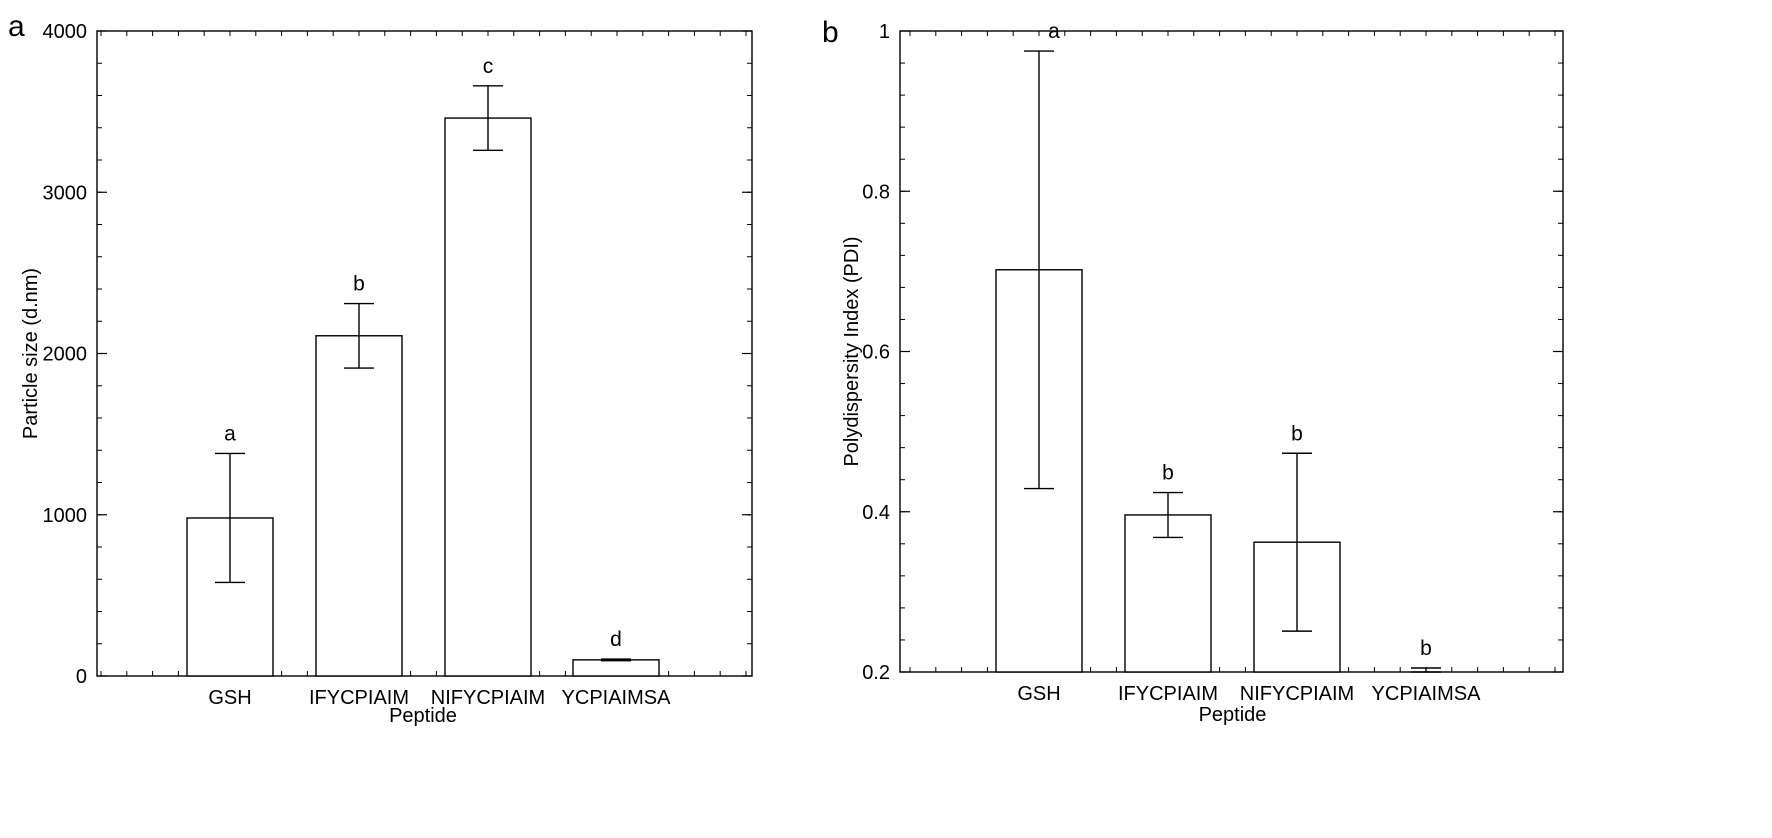 This screenshot has width=1772, height=838. I want to click on y-axis-title: Particle size (d.nm), so click(31, 353).